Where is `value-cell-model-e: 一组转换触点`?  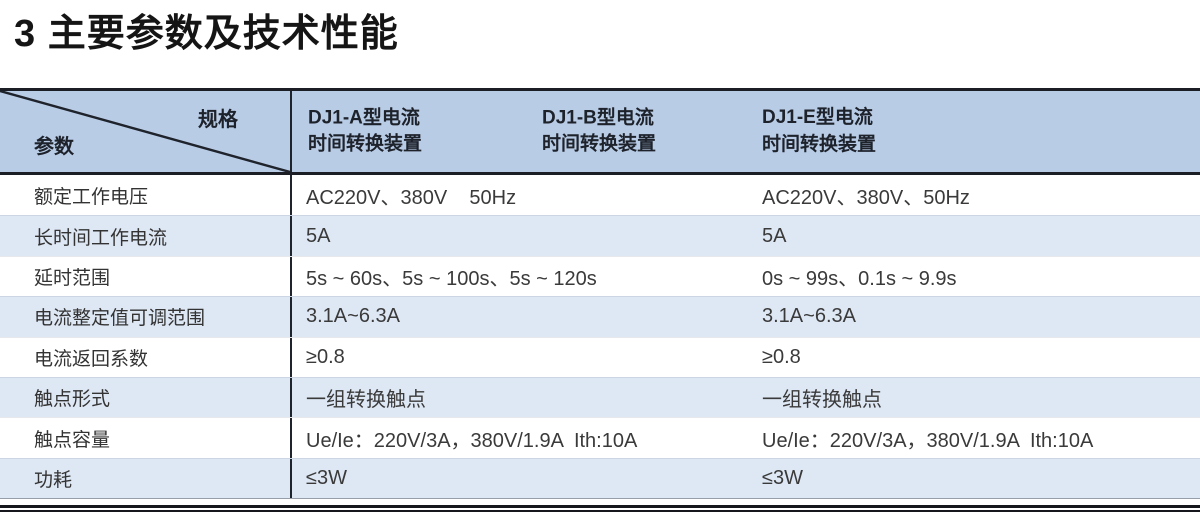 value-cell-model-e: 一组转换触点 is located at coordinates (822, 400).